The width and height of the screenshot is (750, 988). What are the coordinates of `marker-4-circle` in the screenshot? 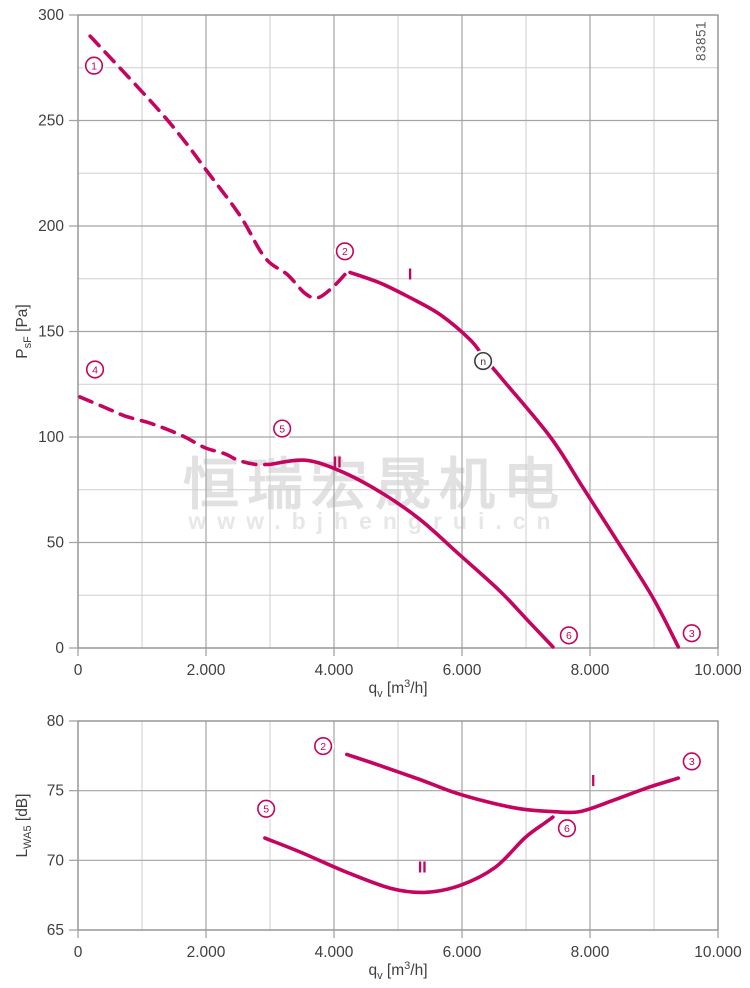 It's located at (95, 369).